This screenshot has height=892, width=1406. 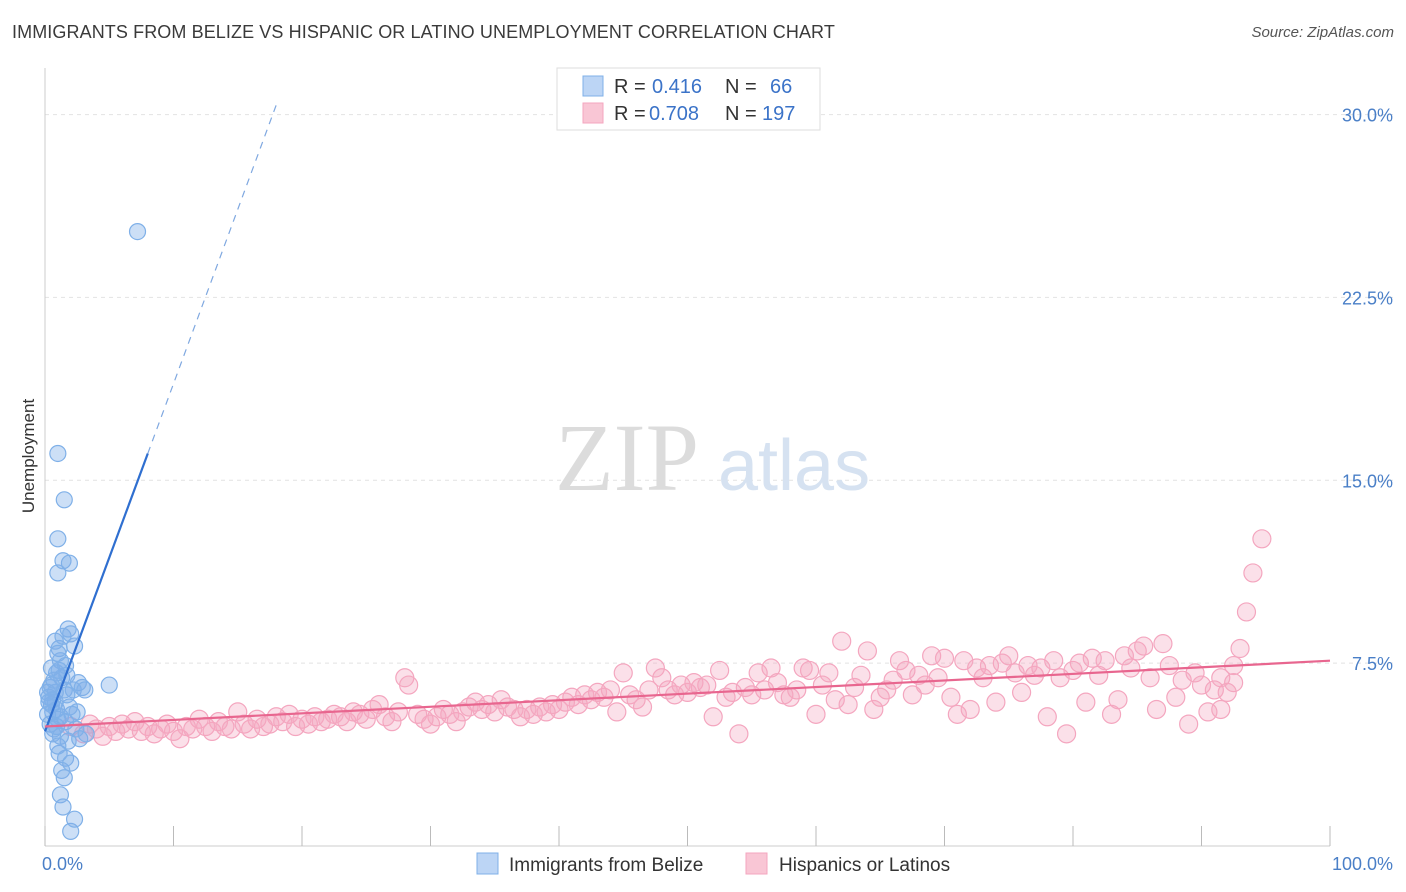 What do you see at coordinates (1367, 298) in the screenshot?
I see `y-tick-label-2: 22.5%` at bounding box center [1367, 298].